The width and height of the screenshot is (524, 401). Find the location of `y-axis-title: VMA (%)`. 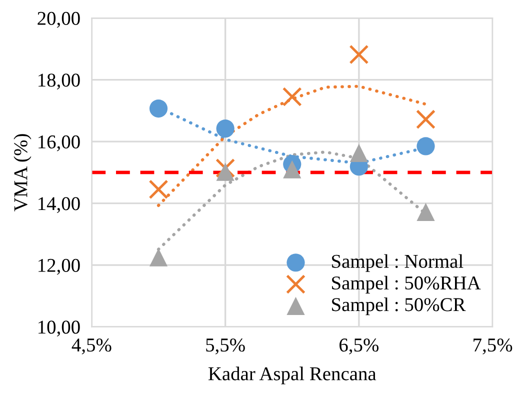

y-axis-title: VMA (%) is located at coordinates (23, 173).